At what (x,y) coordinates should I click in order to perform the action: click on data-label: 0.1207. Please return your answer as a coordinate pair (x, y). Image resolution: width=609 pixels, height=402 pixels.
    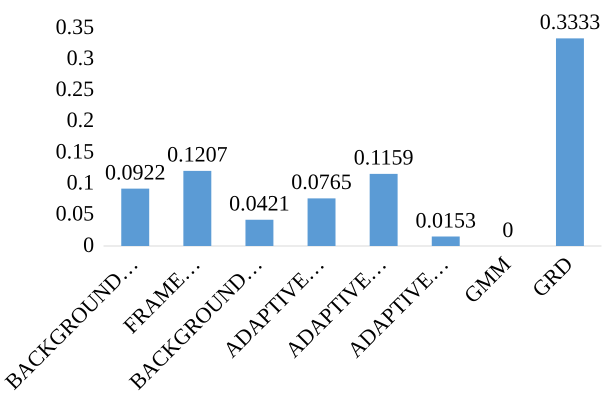
    Looking at the image, I should click on (197, 154).